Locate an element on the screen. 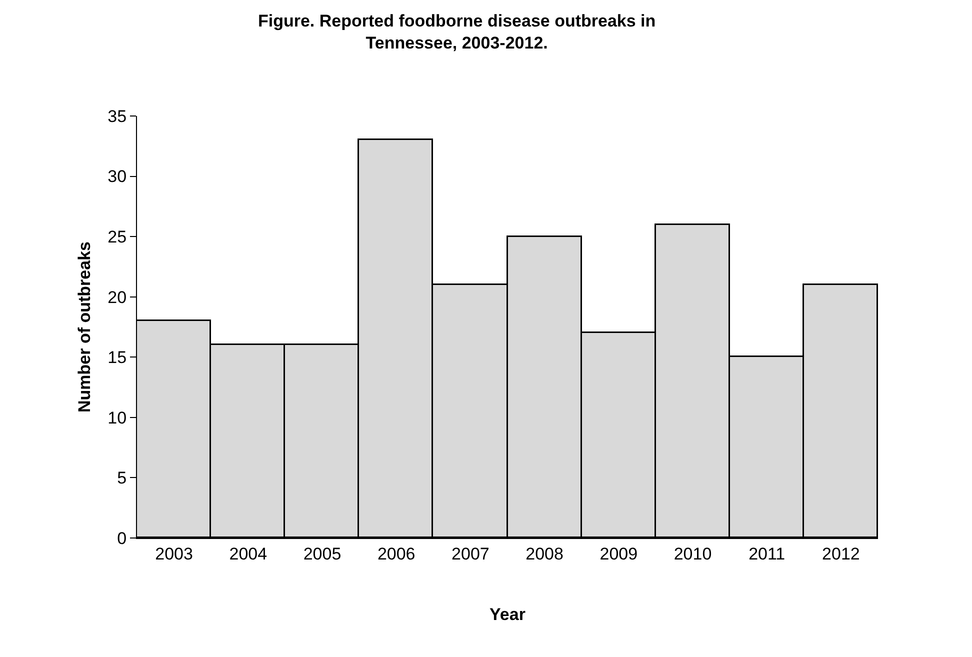  y-tick-label: 5 is located at coordinates (122, 478).